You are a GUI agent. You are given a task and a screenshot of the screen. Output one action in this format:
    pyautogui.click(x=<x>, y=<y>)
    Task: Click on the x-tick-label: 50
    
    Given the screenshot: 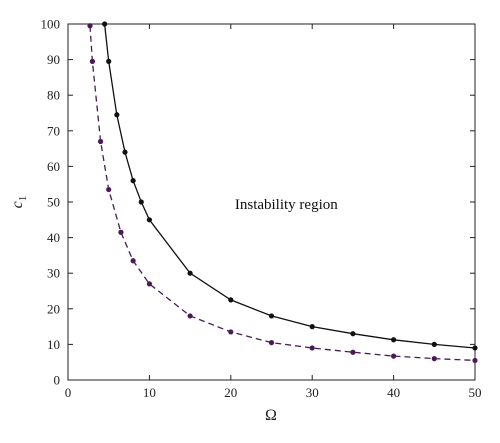 What is the action you would take?
    pyautogui.click(x=475, y=392)
    